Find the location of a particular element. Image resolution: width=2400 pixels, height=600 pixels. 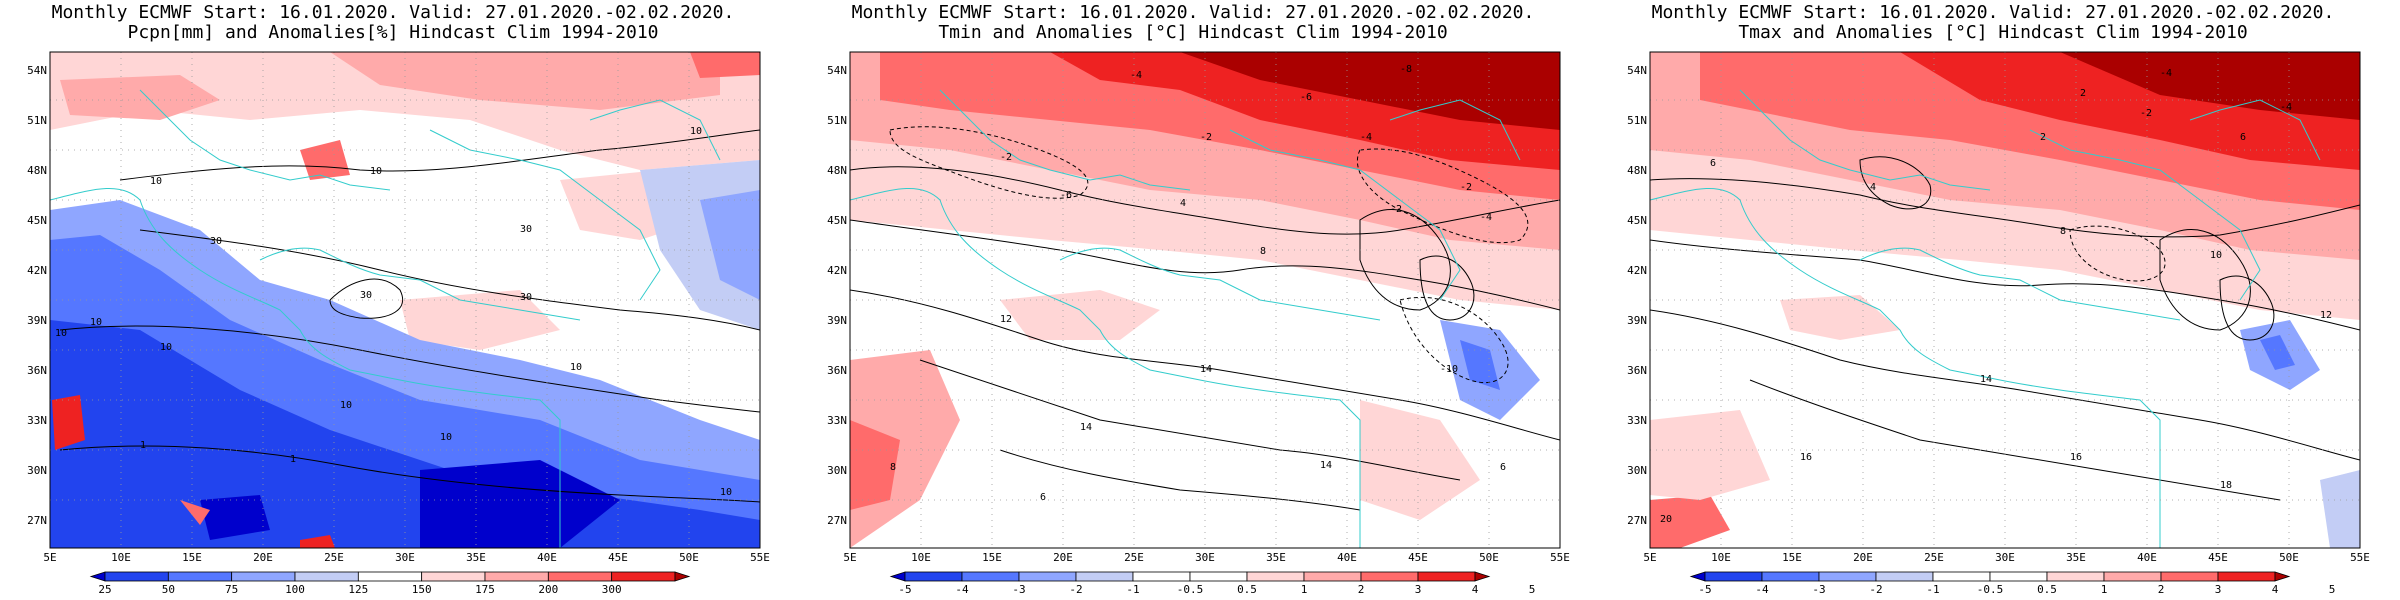

contour-label: 20 is located at coordinates (1666, 519).